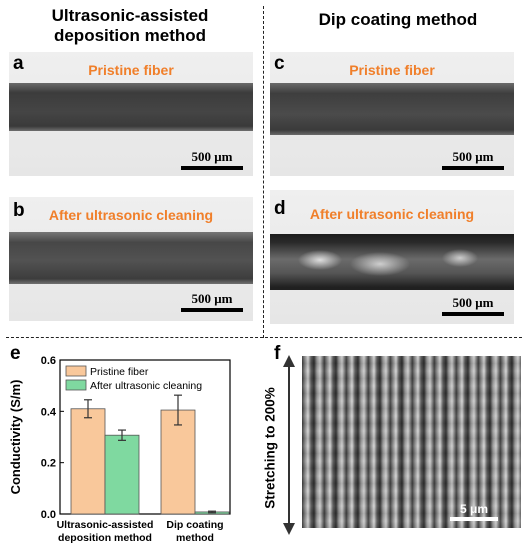 The height and width of the screenshot is (550, 528). I want to click on x-category-label: method, so click(195, 538).